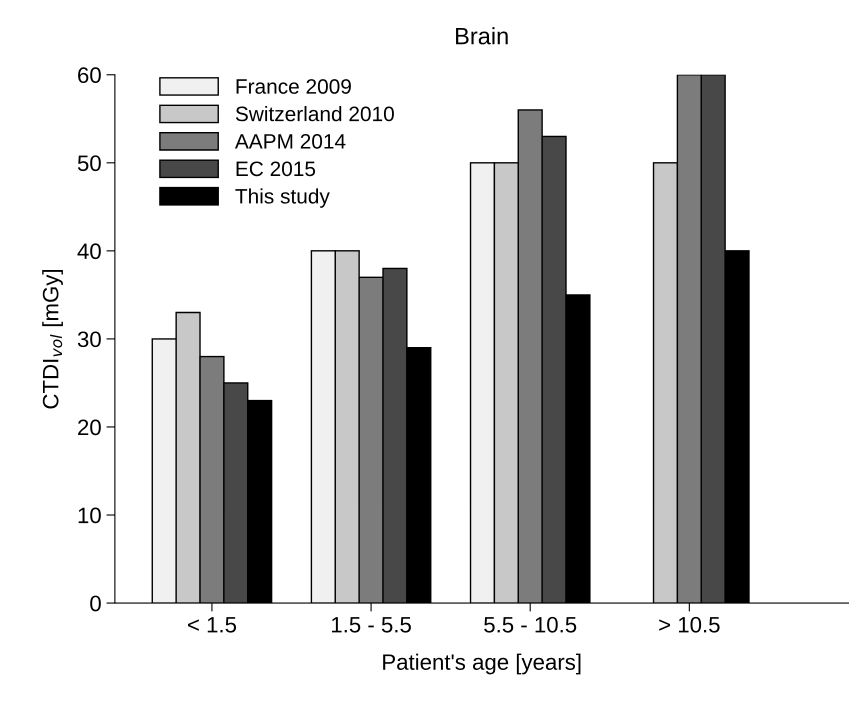 The width and height of the screenshot is (851, 712). I want to click on legend-label: France 2009, so click(293, 86).